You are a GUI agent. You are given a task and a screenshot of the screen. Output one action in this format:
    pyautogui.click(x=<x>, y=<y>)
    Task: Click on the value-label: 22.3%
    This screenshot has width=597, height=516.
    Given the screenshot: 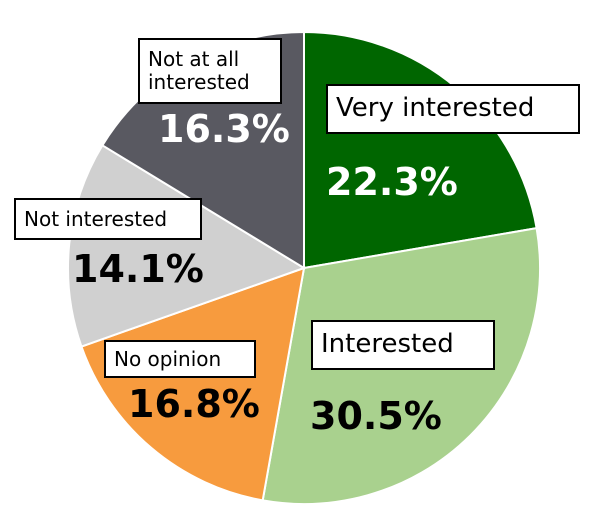 What is the action you would take?
    pyautogui.click(x=392, y=182)
    